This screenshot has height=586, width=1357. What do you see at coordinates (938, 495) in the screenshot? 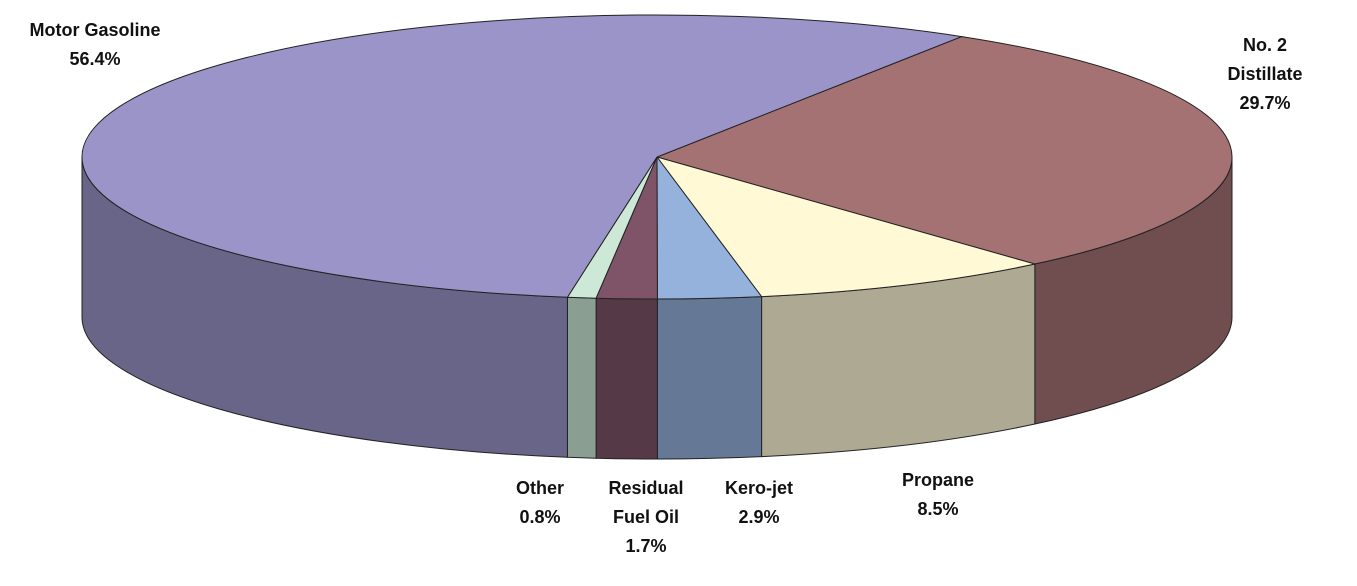
I see `data-label: Propane 8.5%` at bounding box center [938, 495].